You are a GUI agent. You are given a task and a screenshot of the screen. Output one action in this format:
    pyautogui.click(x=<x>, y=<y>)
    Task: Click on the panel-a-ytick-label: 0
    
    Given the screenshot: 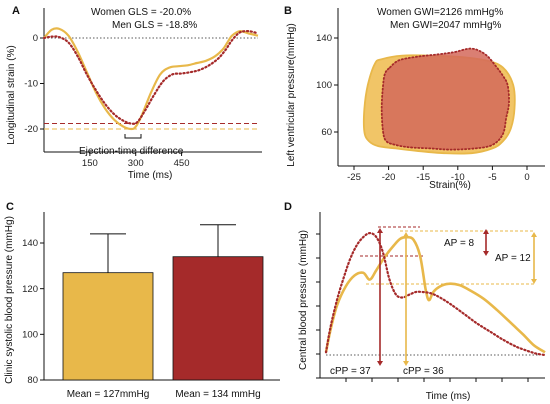 What is the action you would take?
    pyautogui.click(x=35, y=38)
    